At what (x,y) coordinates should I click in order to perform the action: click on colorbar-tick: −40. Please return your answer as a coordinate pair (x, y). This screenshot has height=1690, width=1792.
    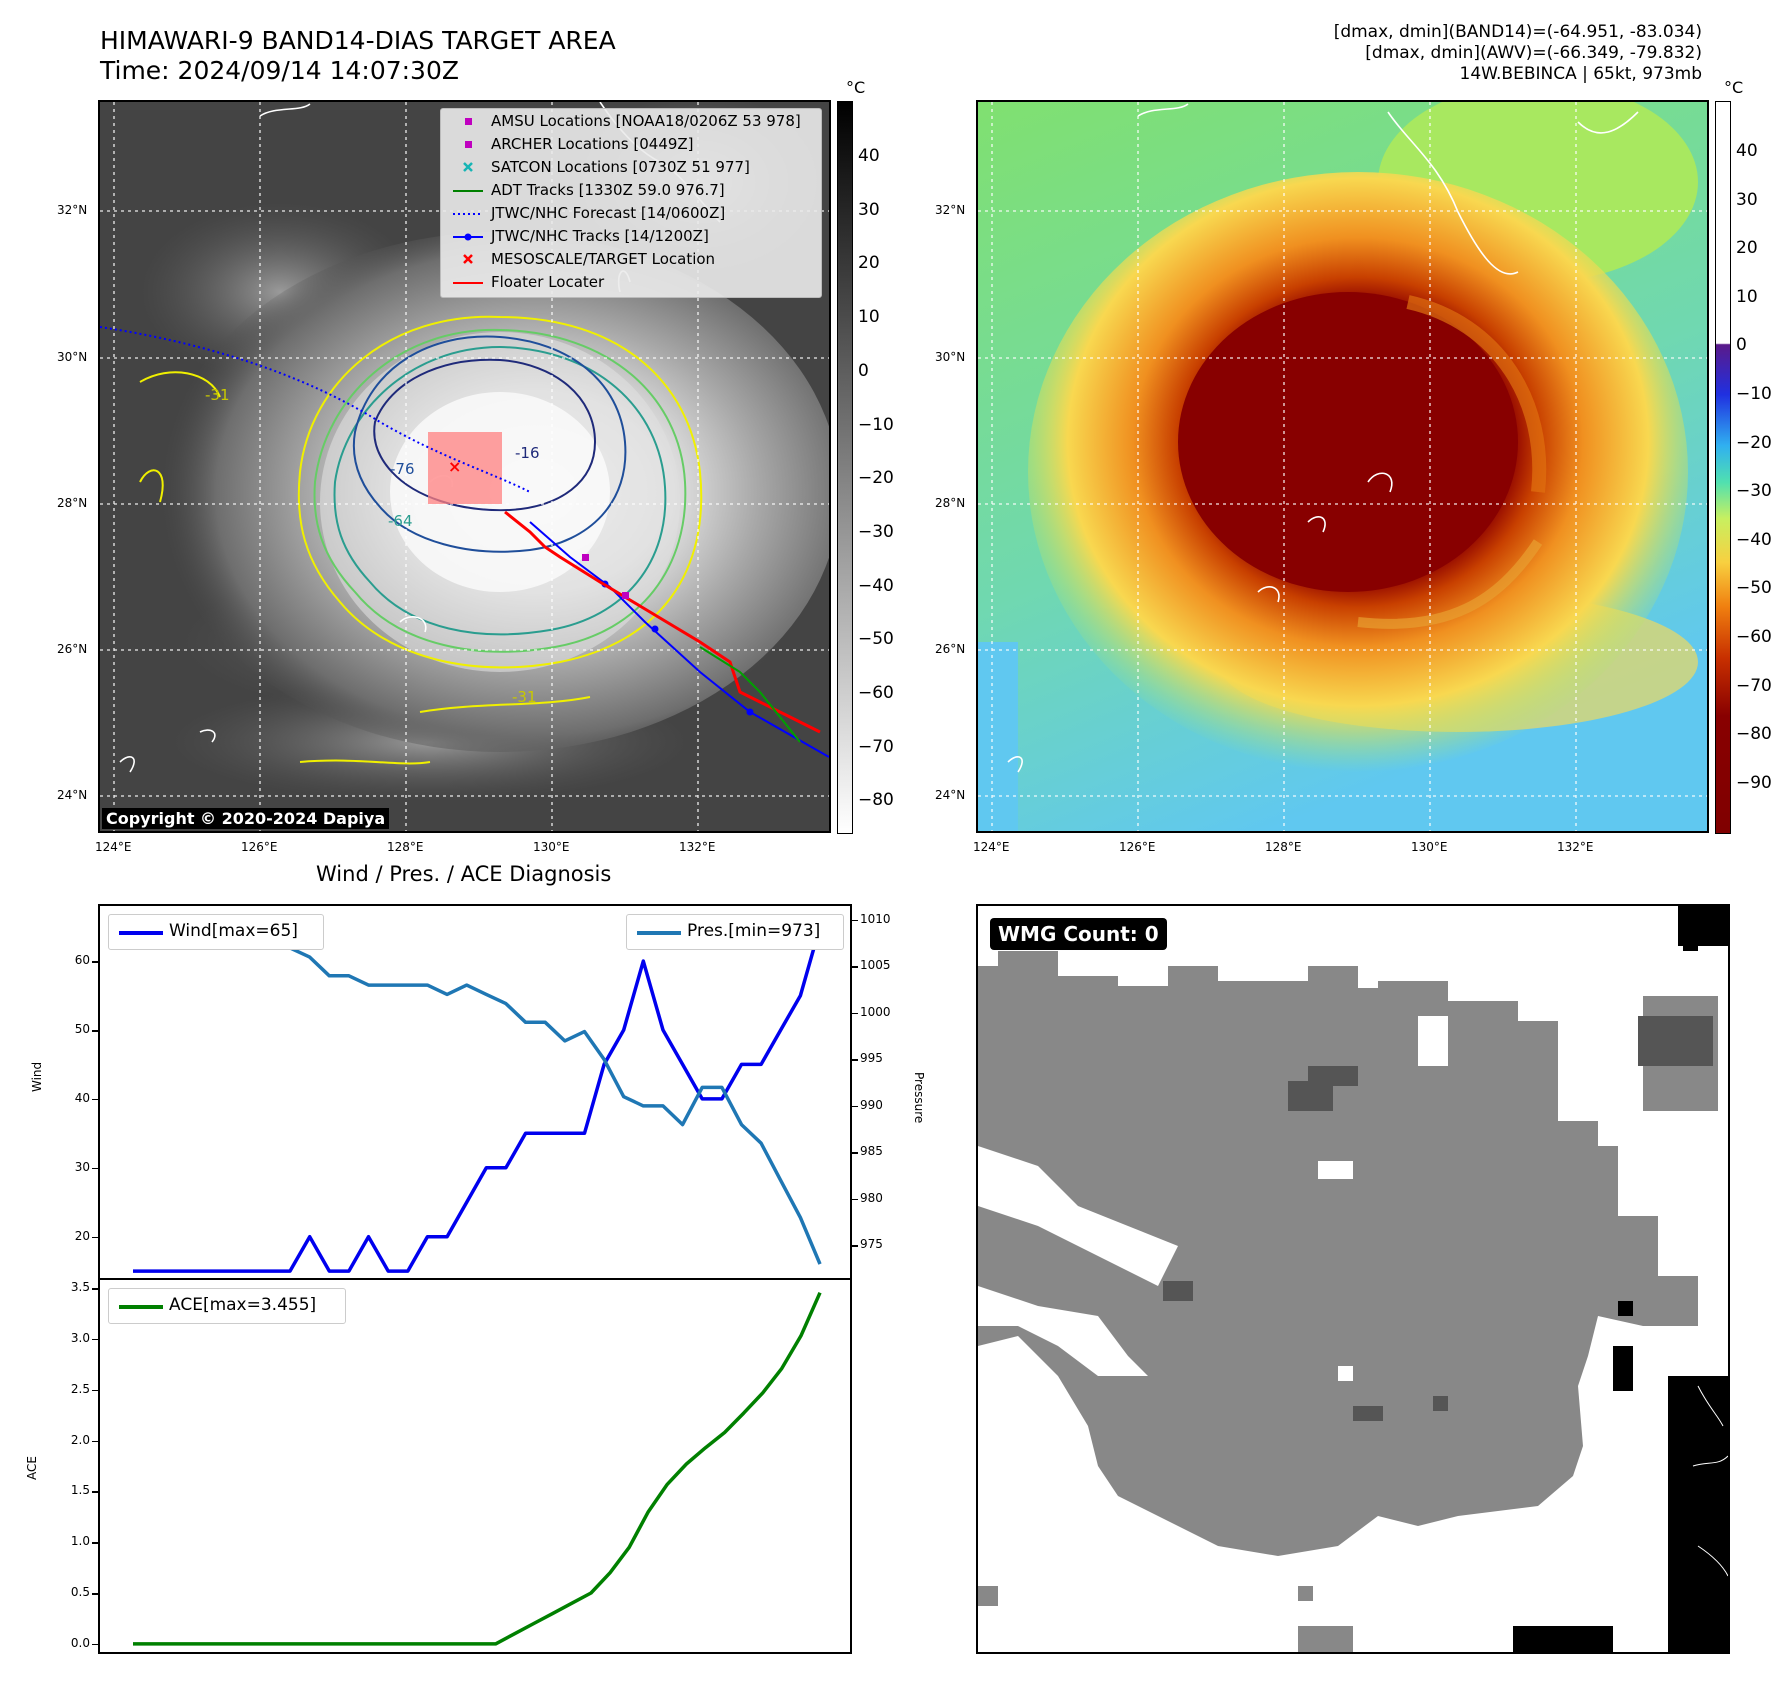
    Looking at the image, I should click on (876, 585).